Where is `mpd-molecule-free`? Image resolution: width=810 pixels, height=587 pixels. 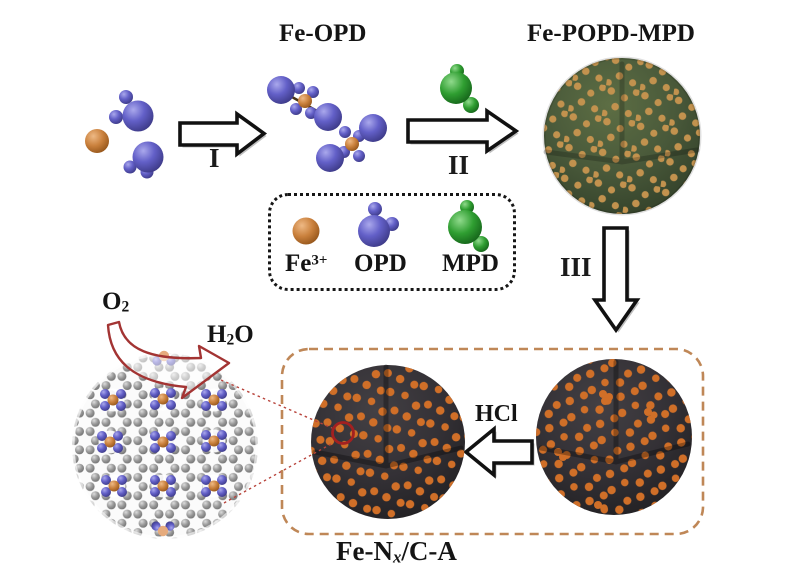 mpd-molecule-free is located at coordinates (459, 88).